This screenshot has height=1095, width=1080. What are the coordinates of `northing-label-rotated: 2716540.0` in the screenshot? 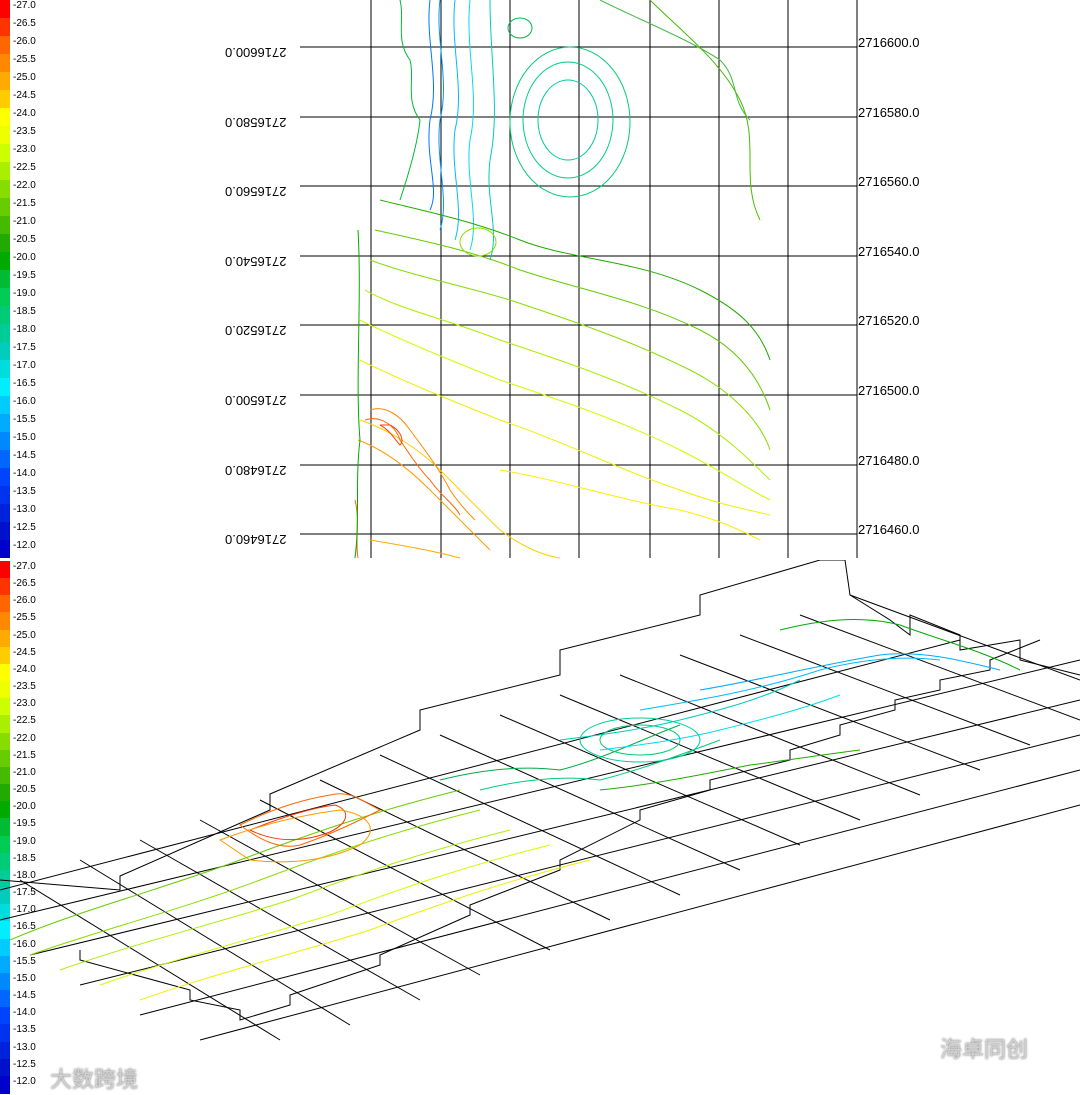 It's located at (256, 261).